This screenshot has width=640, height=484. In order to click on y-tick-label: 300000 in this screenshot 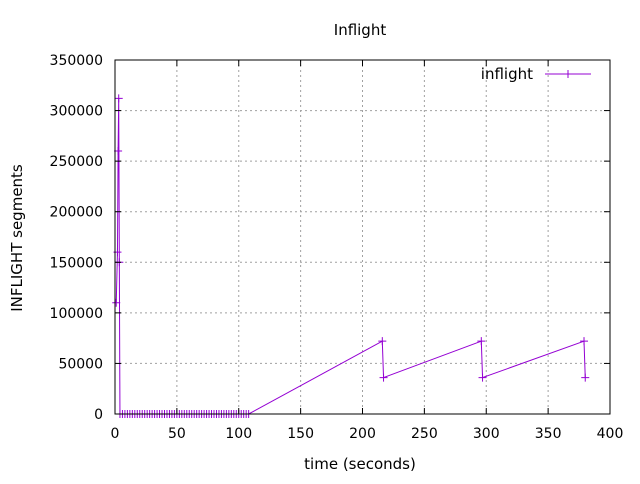, I will do `click(76, 112)`.